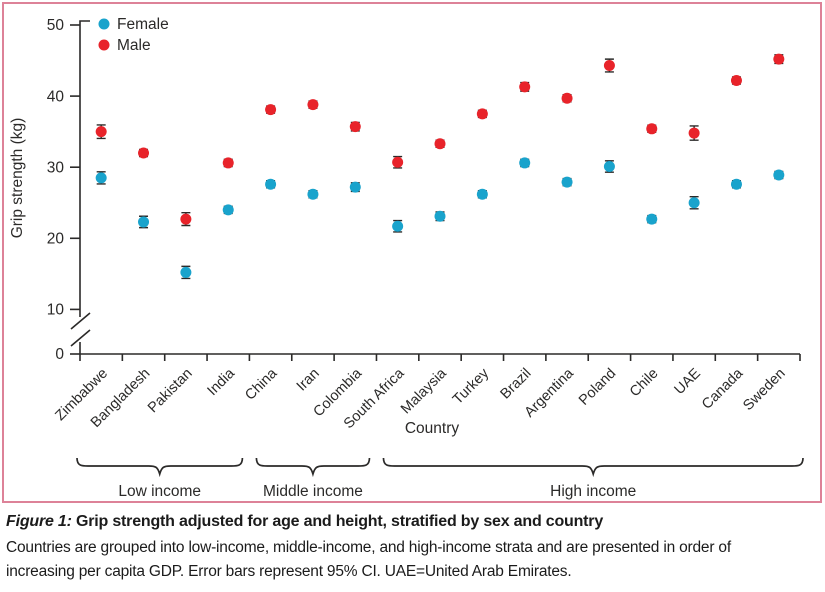  I want to click on figure-label: Figure 1:, so click(39, 521).